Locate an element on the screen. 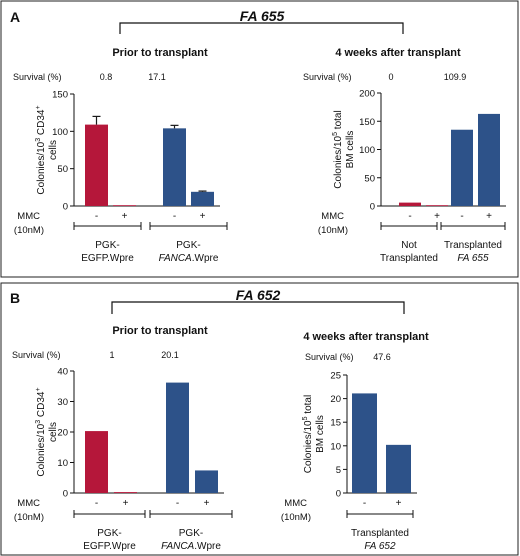  y-tick-label: 25 is located at coordinates (335, 376).